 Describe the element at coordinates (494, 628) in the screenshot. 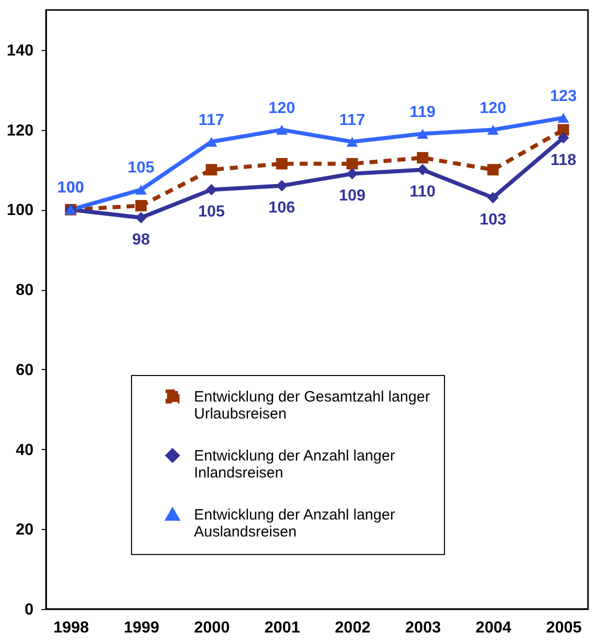

I see `x-tick-label: 2004` at that location.